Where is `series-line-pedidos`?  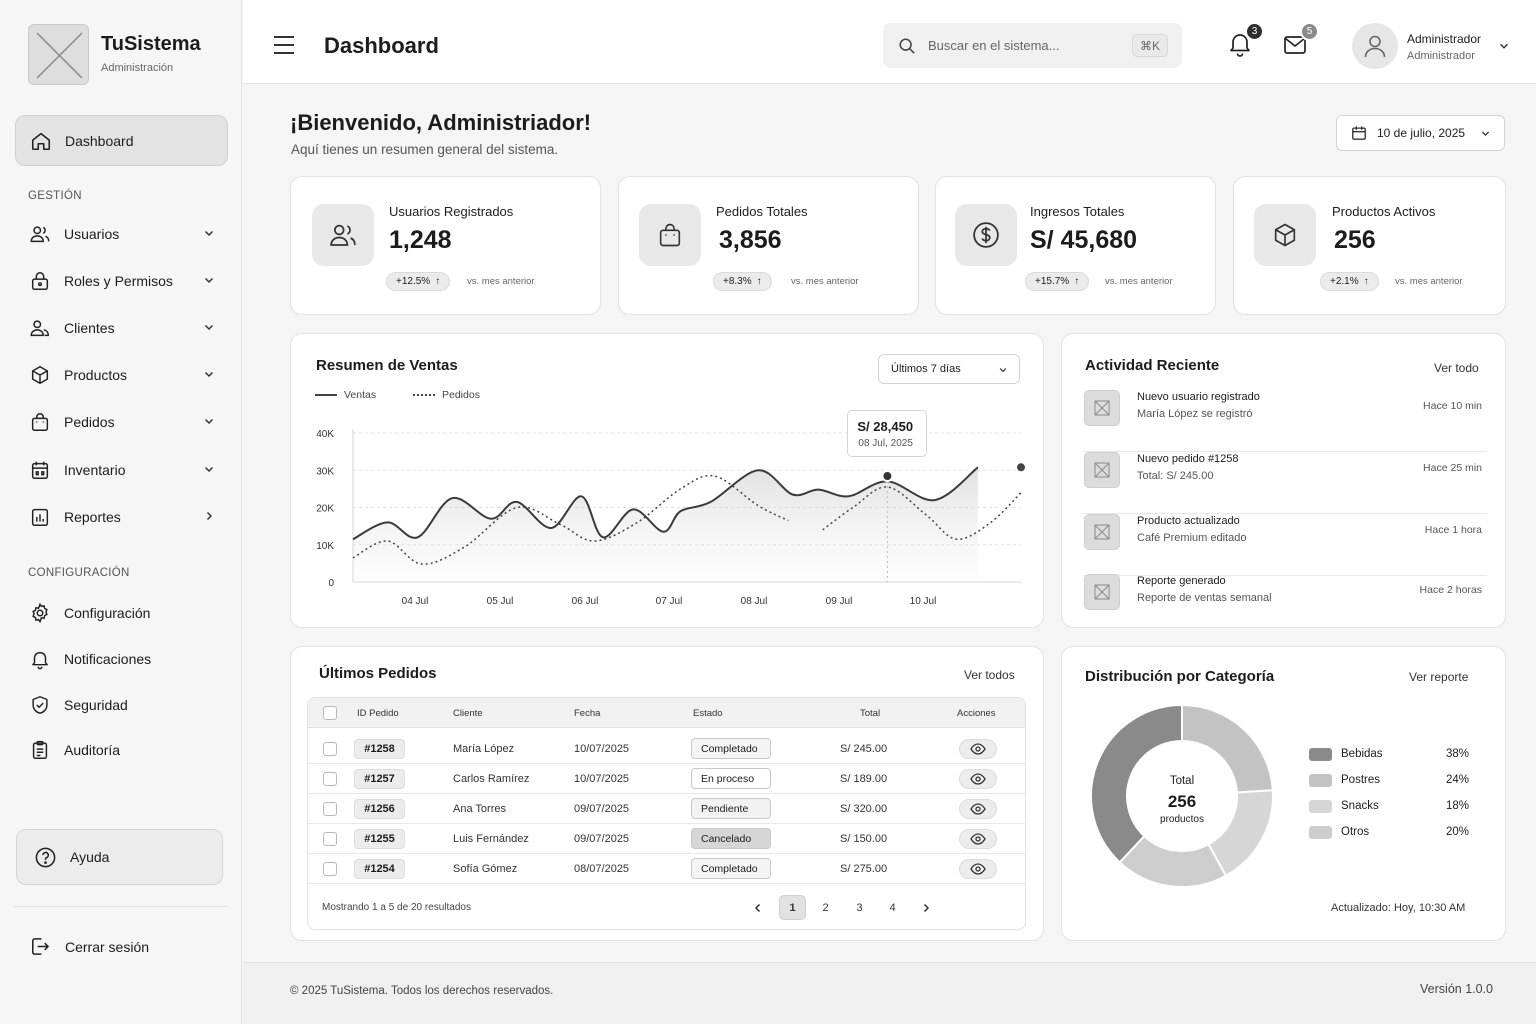
series-line-pedidos is located at coordinates (922, 513).